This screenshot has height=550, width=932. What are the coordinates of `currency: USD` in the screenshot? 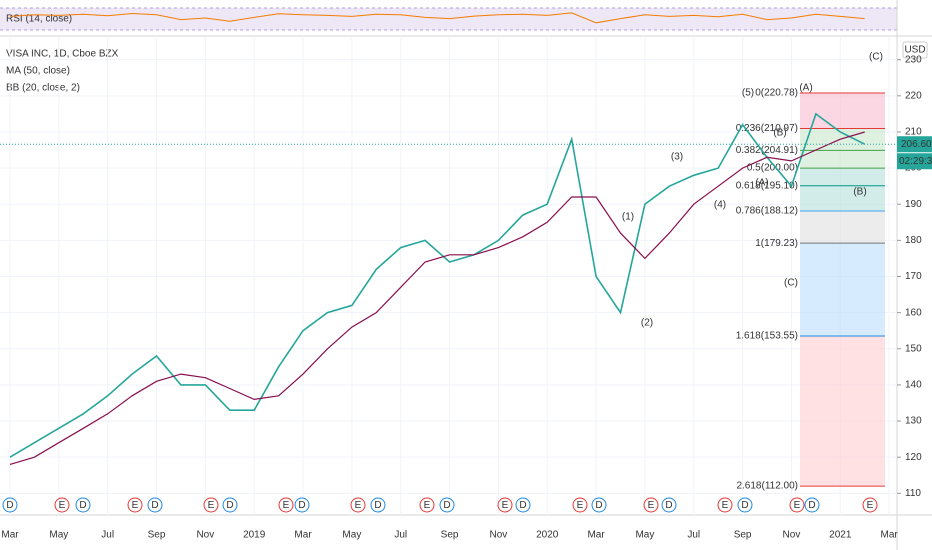 It's located at (914, 50).